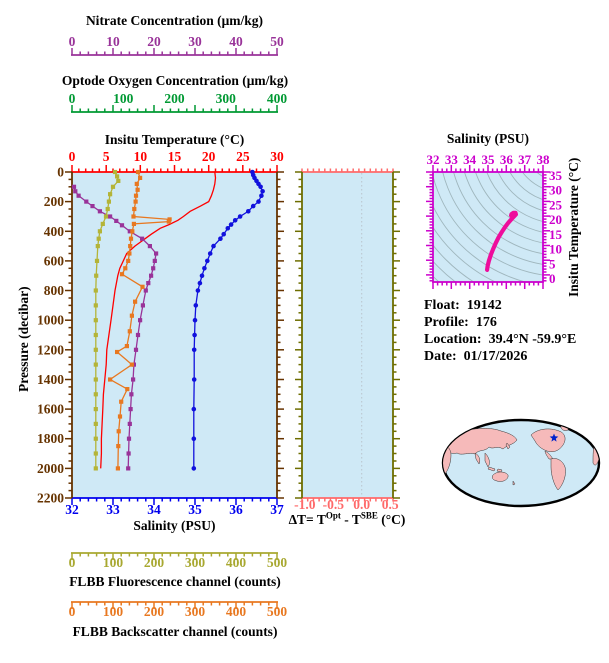 This screenshot has width=609, height=663. Describe the element at coordinates (544, 159) in the screenshot. I see `tick-label: 38` at that location.